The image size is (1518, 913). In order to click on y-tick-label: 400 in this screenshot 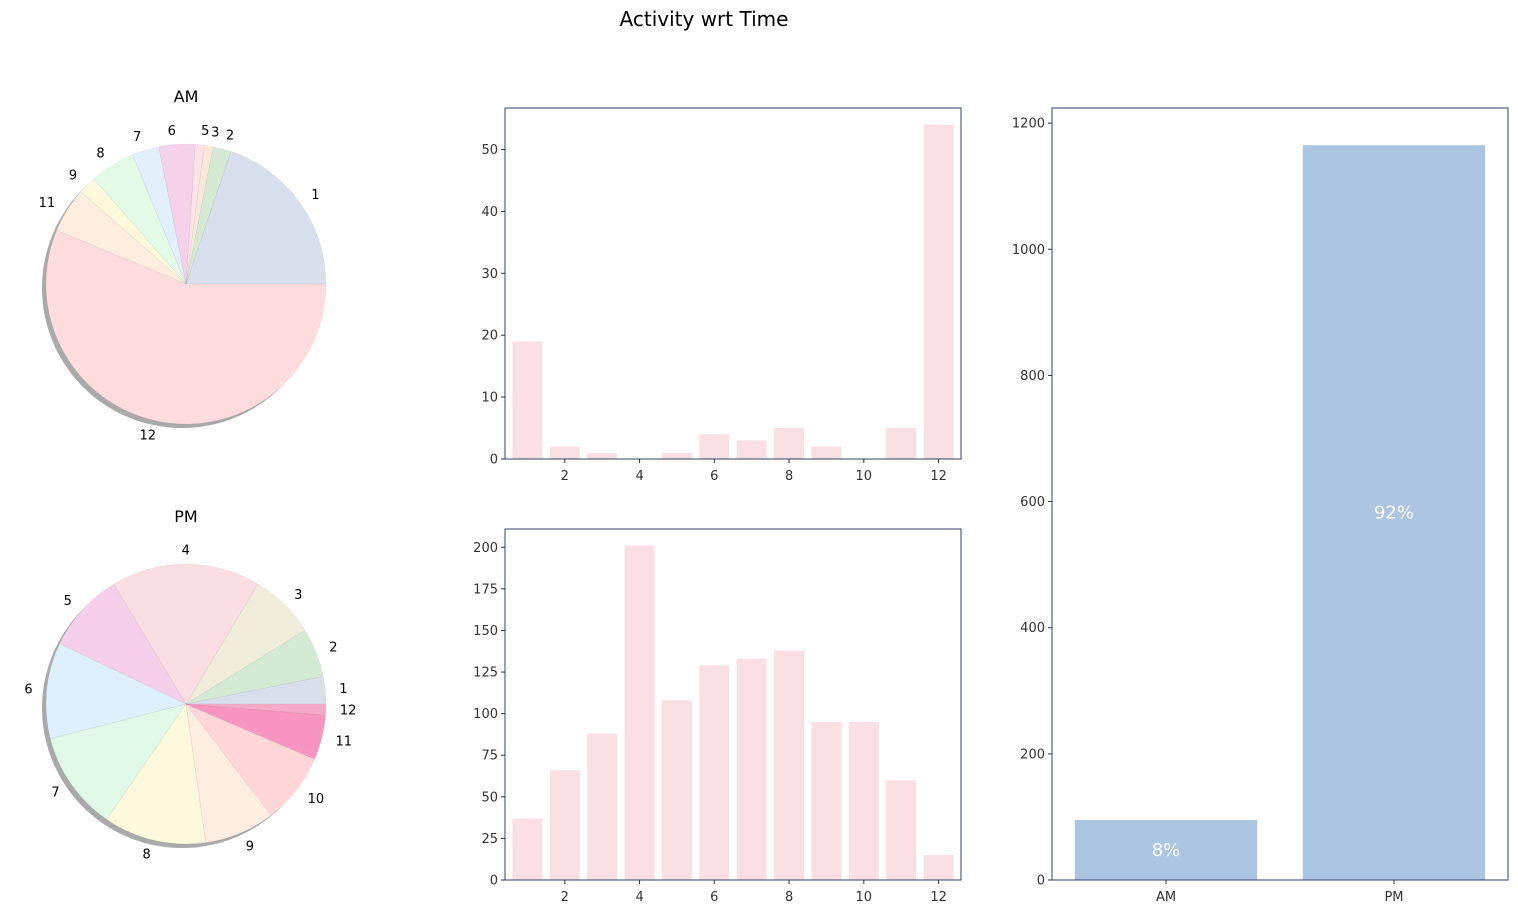, I will do `click(1032, 628)`.